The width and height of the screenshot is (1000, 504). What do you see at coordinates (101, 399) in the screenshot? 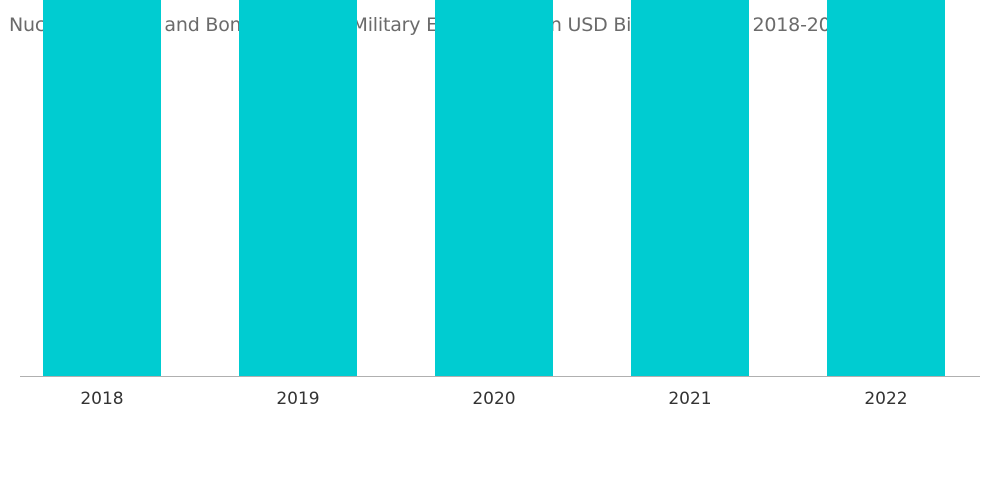
I see `x-tick-label-2018: 2018` at bounding box center [101, 399].